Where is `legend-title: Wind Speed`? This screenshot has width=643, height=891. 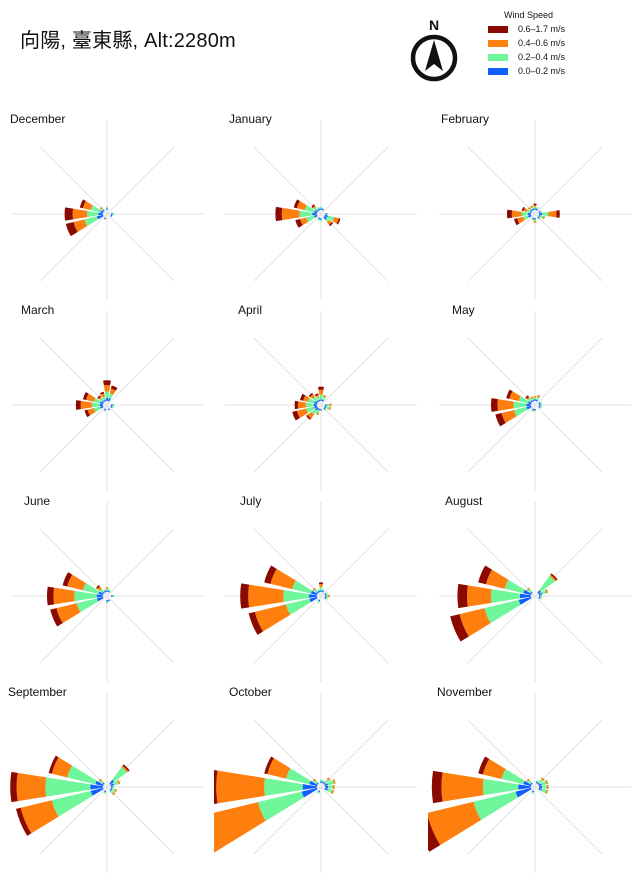 legend-title: Wind Speed is located at coordinates (529, 15).